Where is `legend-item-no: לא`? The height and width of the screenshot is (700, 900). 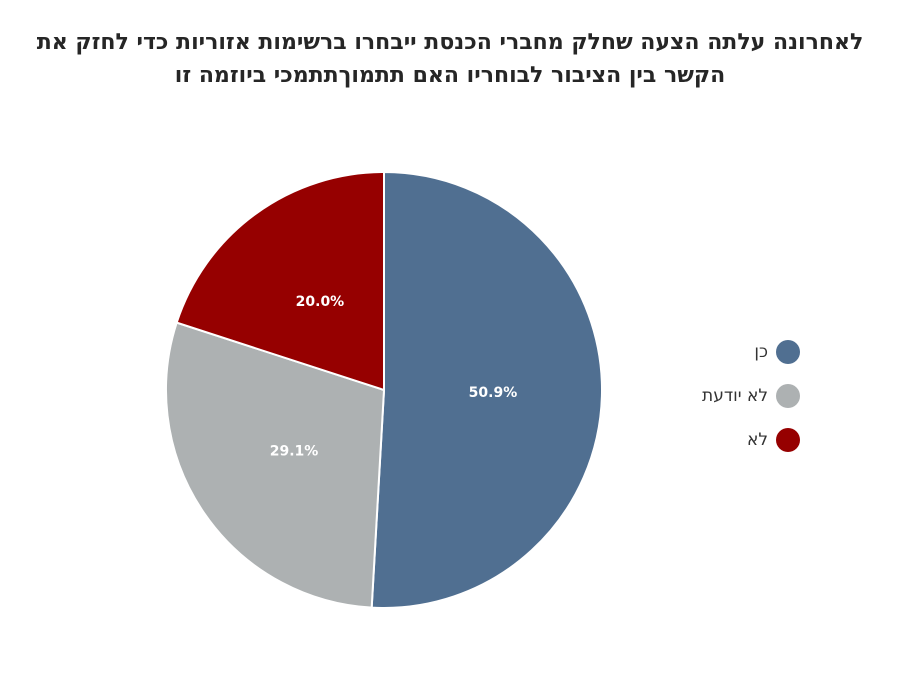 legend-item-no: לא is located at coordinates (751, 440).